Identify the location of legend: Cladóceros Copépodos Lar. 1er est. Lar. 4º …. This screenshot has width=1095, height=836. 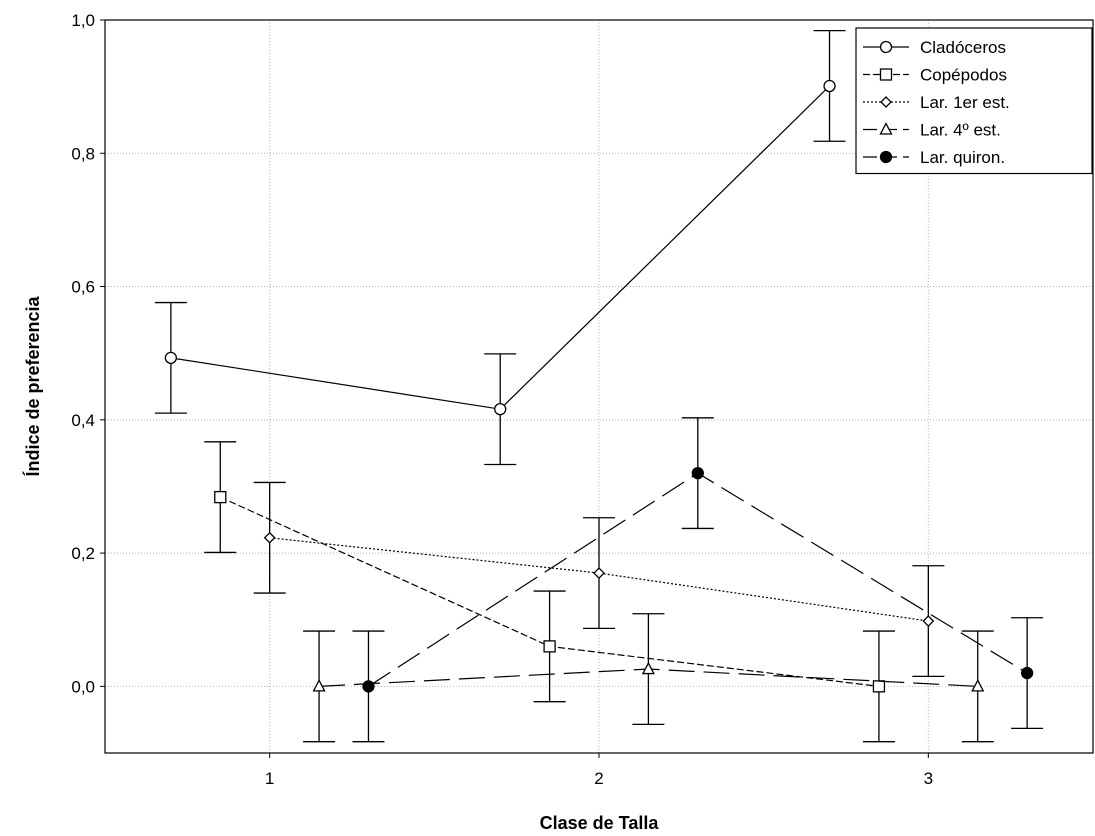
(974, 101).